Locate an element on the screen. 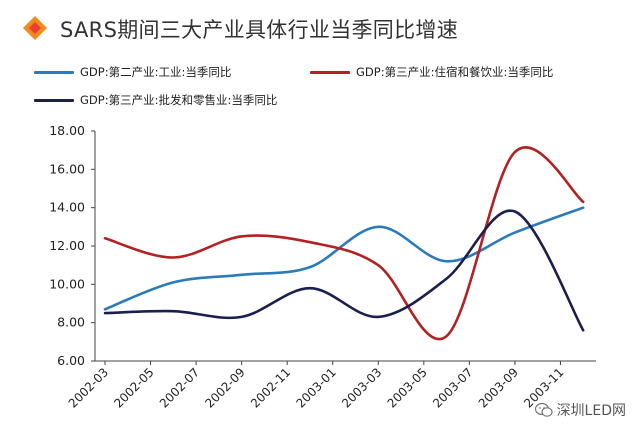 This screenshot has height=434, width=640. x-tick-label: 2002-03 is located at coordinates (88, 387).